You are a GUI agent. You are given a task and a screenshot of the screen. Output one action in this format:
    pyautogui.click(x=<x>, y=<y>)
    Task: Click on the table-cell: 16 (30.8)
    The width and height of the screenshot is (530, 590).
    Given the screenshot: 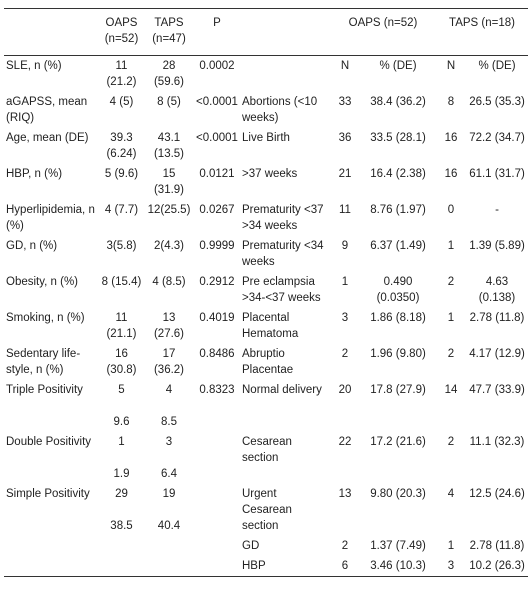 What is the action you would take?
    pyautogui.click(x=121, y=362)
    